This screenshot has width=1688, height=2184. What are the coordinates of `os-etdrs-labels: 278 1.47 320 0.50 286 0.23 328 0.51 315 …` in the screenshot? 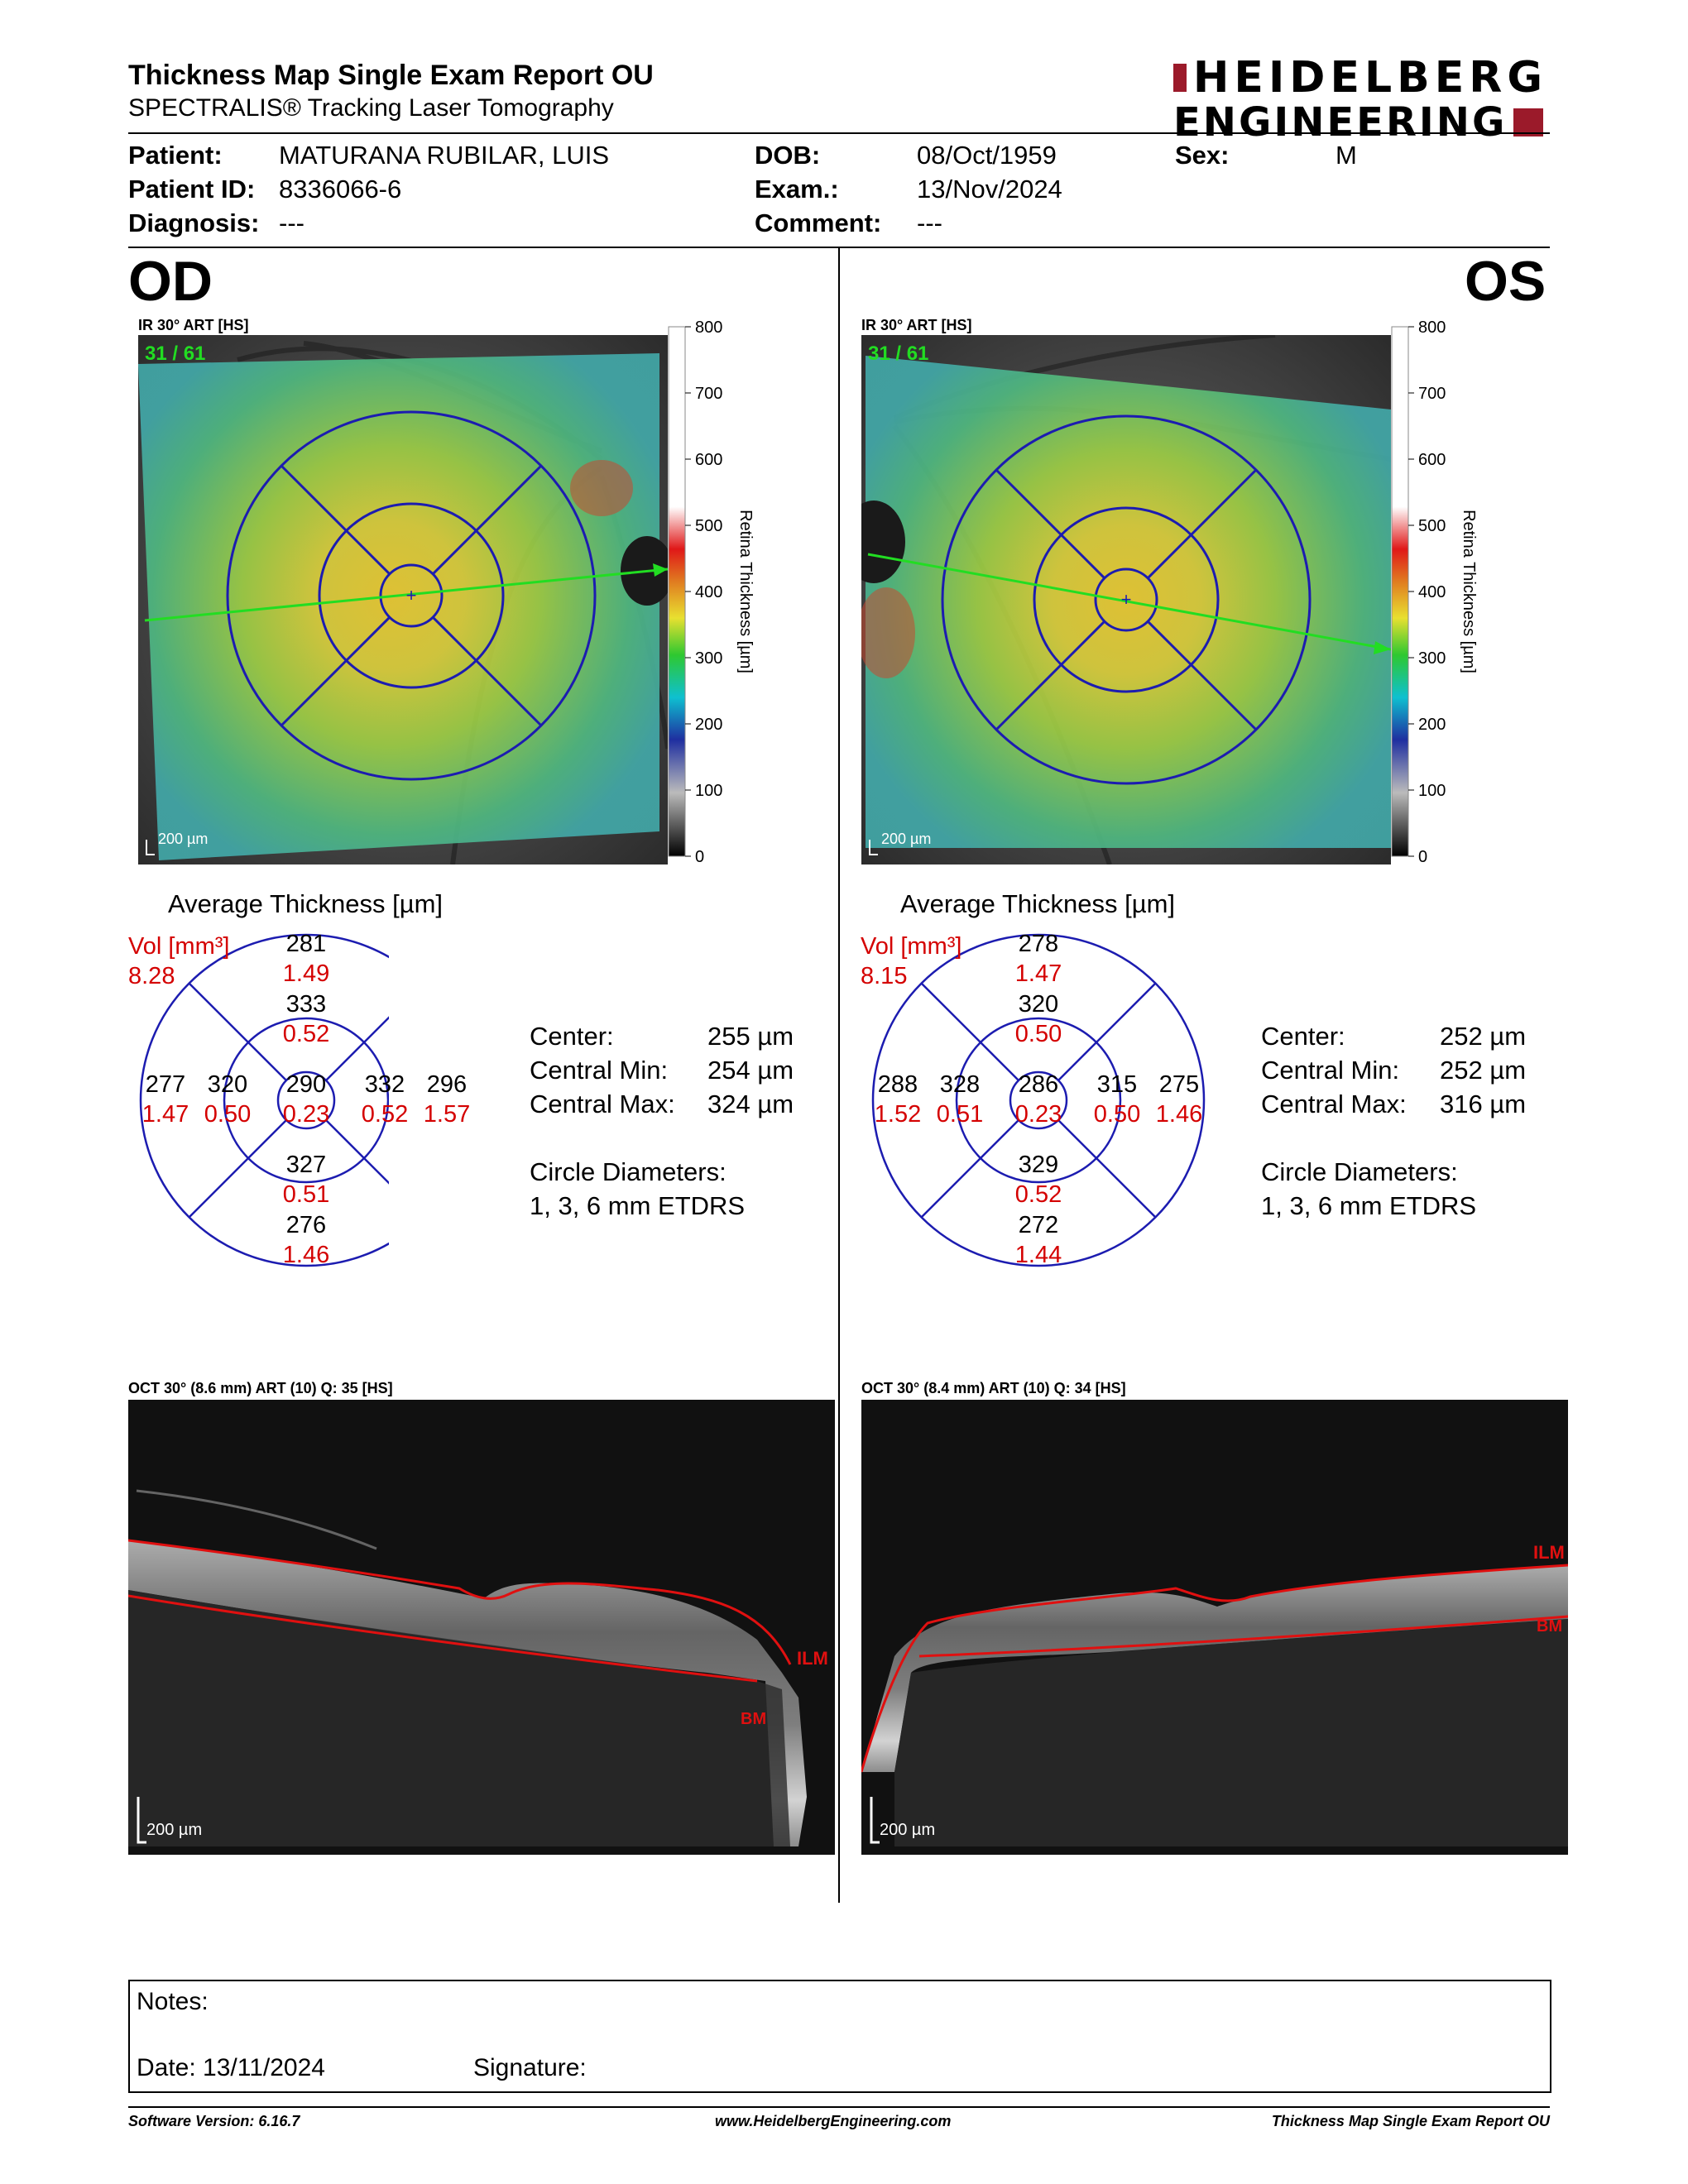 It's located at (1038, 1099).